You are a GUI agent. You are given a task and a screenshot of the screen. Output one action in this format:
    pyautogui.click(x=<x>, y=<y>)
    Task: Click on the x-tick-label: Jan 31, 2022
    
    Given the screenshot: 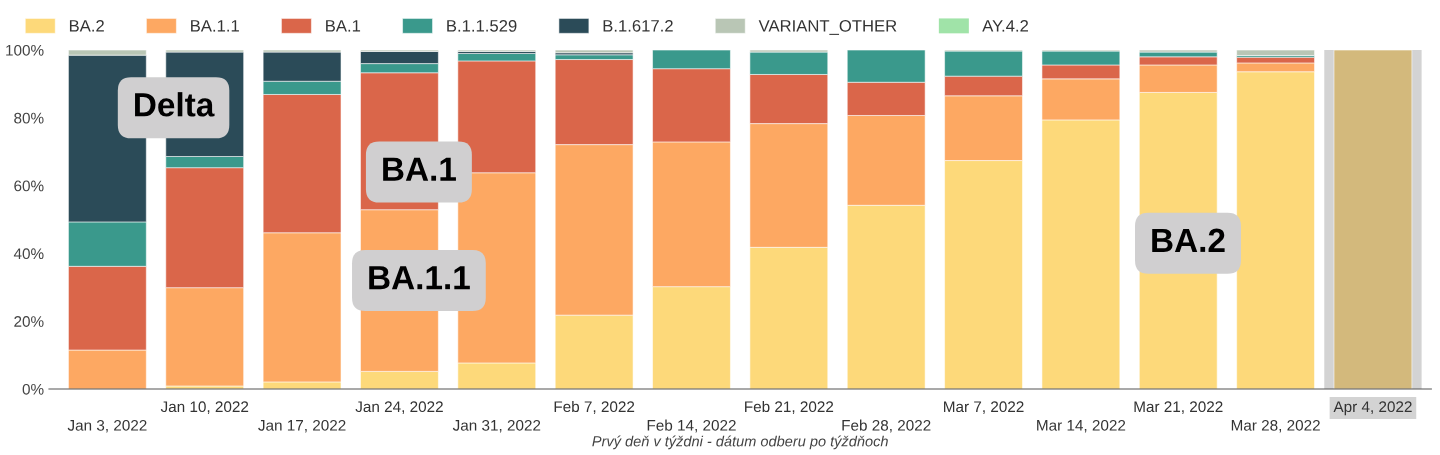 What is the action you would take?
    pyautogui.click(x=496, y=426)
    